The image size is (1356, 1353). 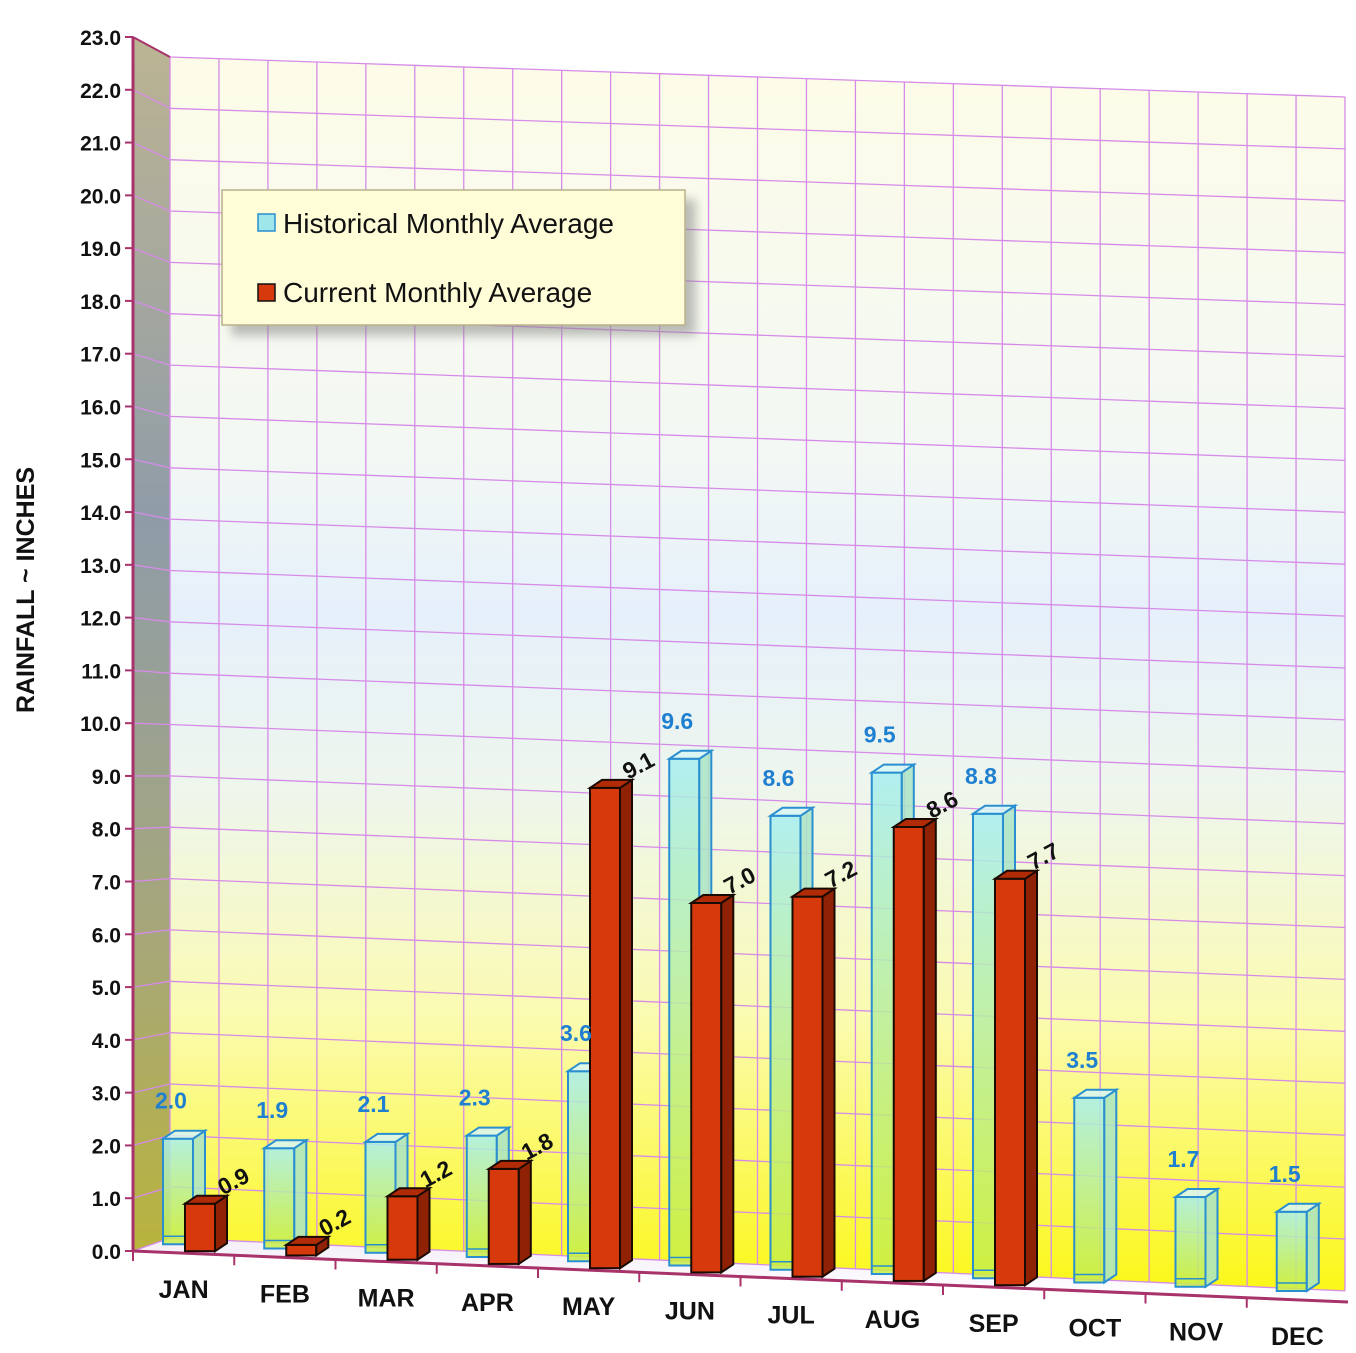 What do you see at coordinates (880, 735) in the screenshot?
I see `data-label-historical: 9.5` at bounding box center [880, 735].